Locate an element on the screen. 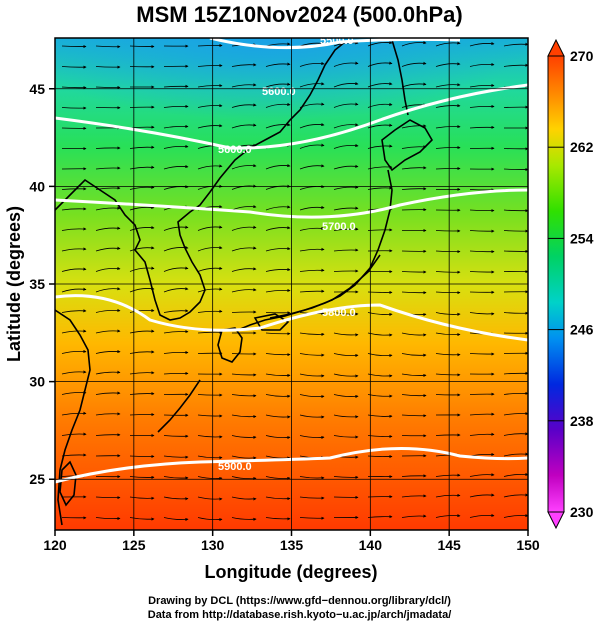 The image size is (599, 625). y-tick-label: 45 is located at coordinates (37, 89).